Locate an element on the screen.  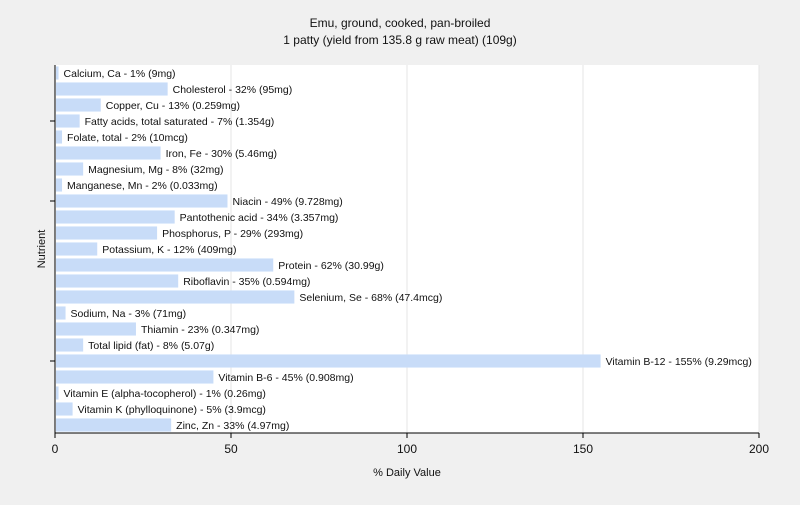
bar-label: Sodium, Na - 3% (71mg) is located at coordinates (129, 314).